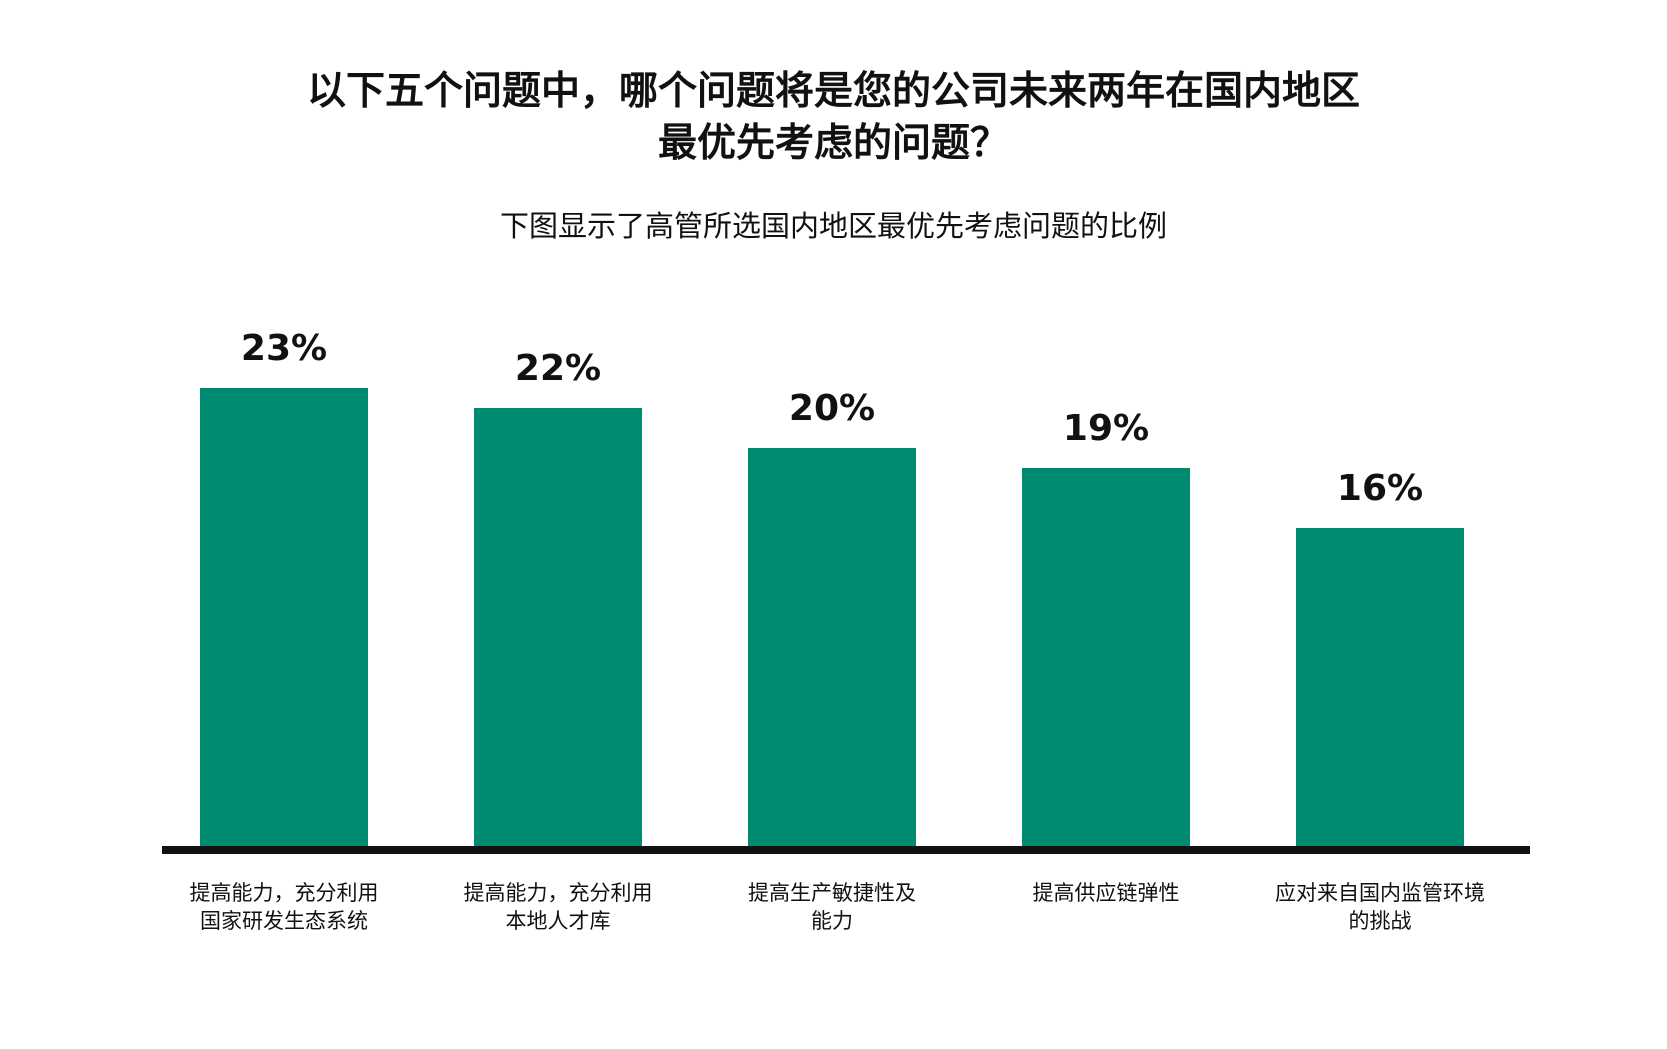 The width and height of the screenshot is (1667, 1049). What do you see at coordinates (1380, 921) in the screenshot?
I see `category-label-5-line-2: 的挑战` at bounding box center [1380, 921].